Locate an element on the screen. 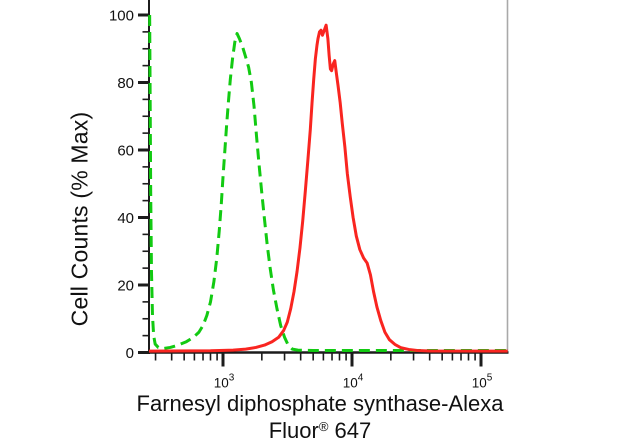 This screenshot has height=444, width=640. x-axis-title-line2: Fluor® 647 is located at coordinates (320, 430).